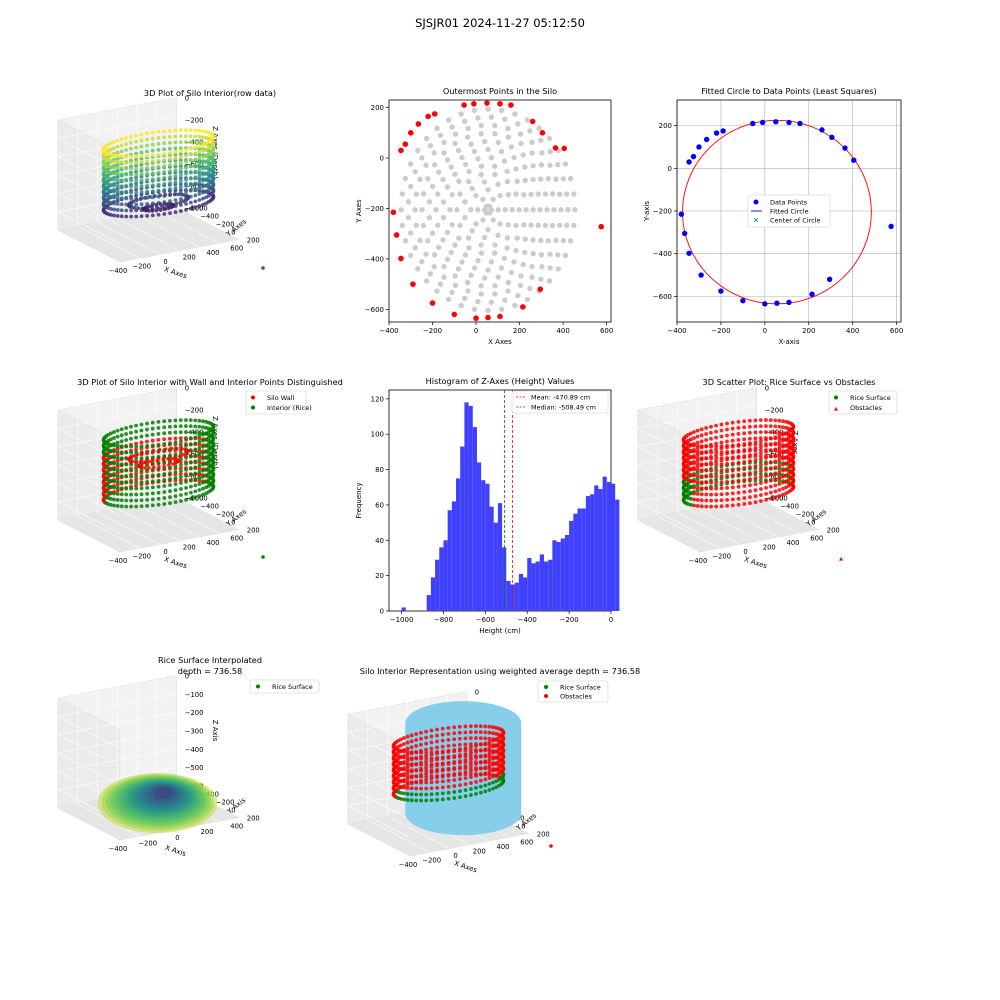 The height and width of the screenshot is (1000, 1000). Describe the element at coordinates (756, 220) in the screenshot. I see `legend-marker-center: ×` at that location.